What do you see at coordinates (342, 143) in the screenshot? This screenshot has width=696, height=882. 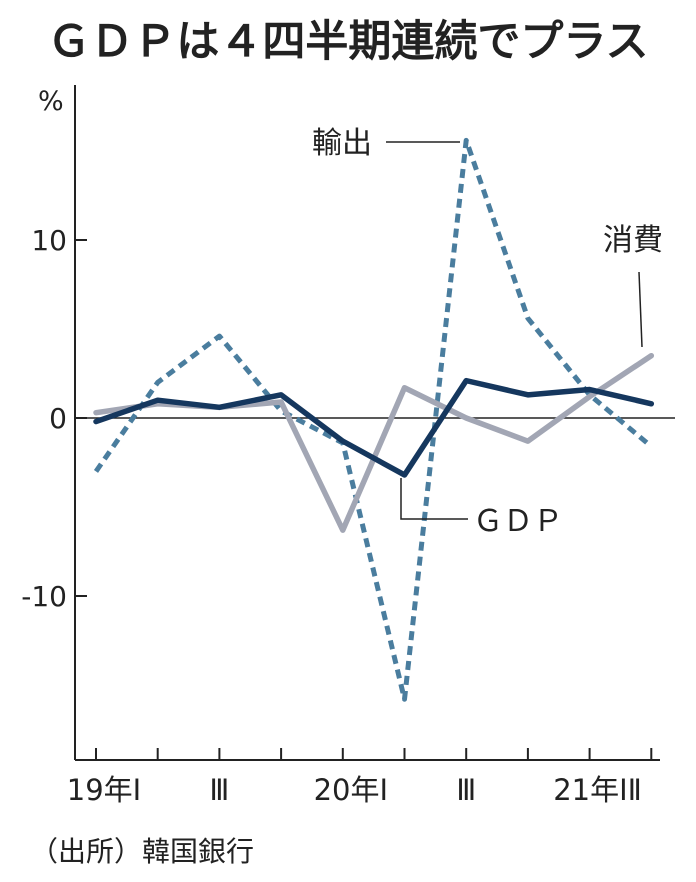 I see `annotation-export-label: 輸出` at bounding box center [342, 143].